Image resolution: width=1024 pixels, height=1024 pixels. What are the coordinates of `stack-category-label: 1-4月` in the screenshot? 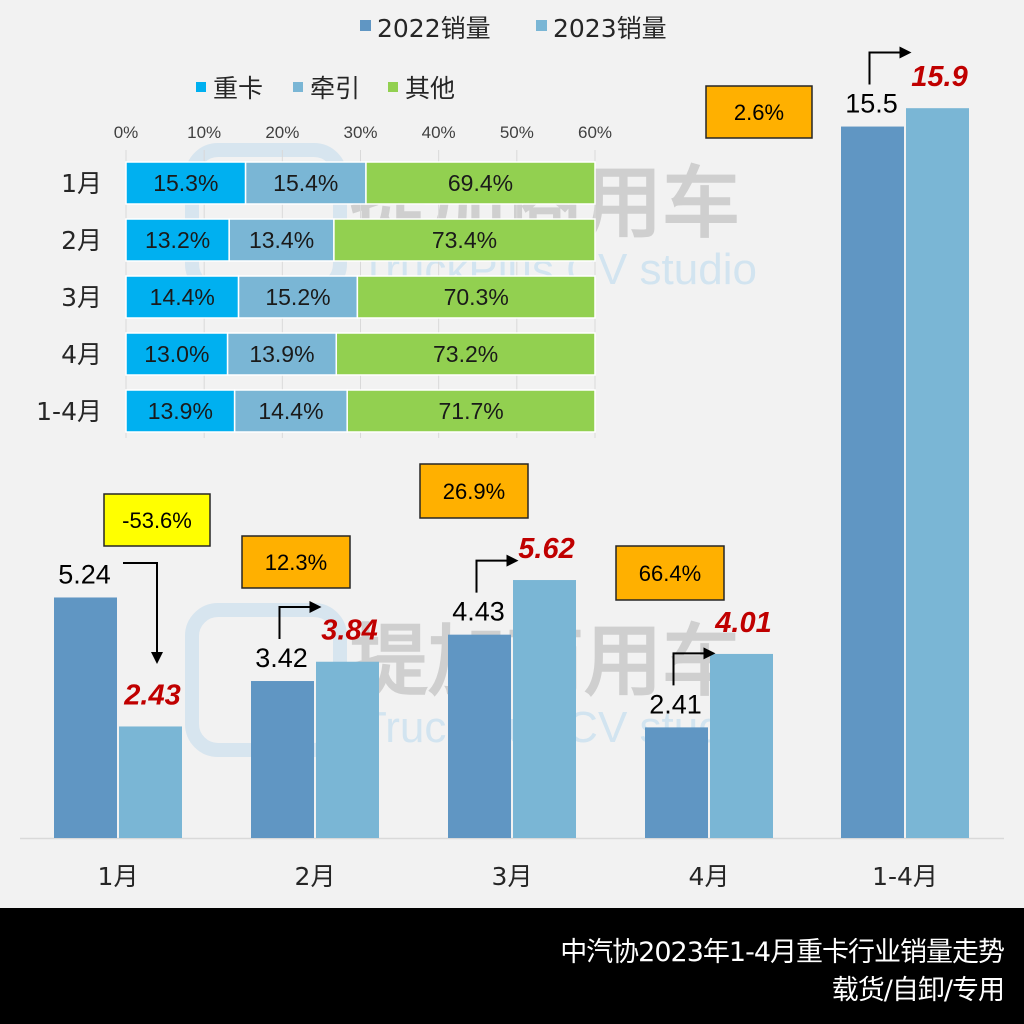 It's located at (69, 411).